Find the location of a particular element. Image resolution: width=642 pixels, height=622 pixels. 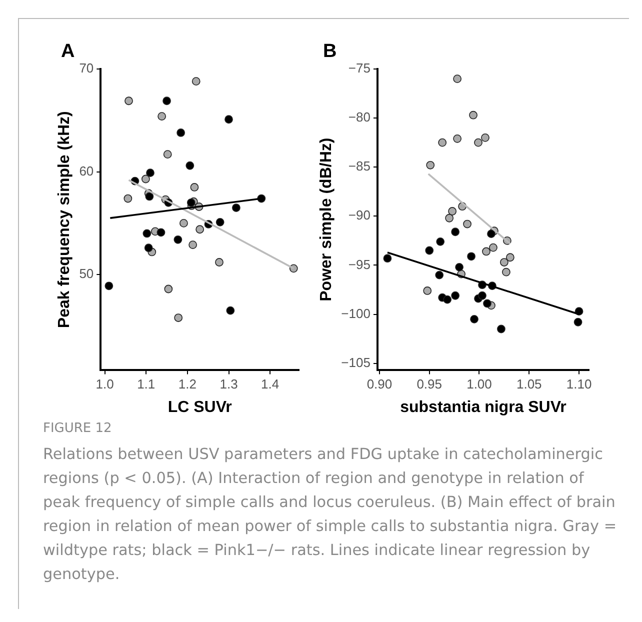

x-tick-label: 1.00 is located at coordinates (479, 384).